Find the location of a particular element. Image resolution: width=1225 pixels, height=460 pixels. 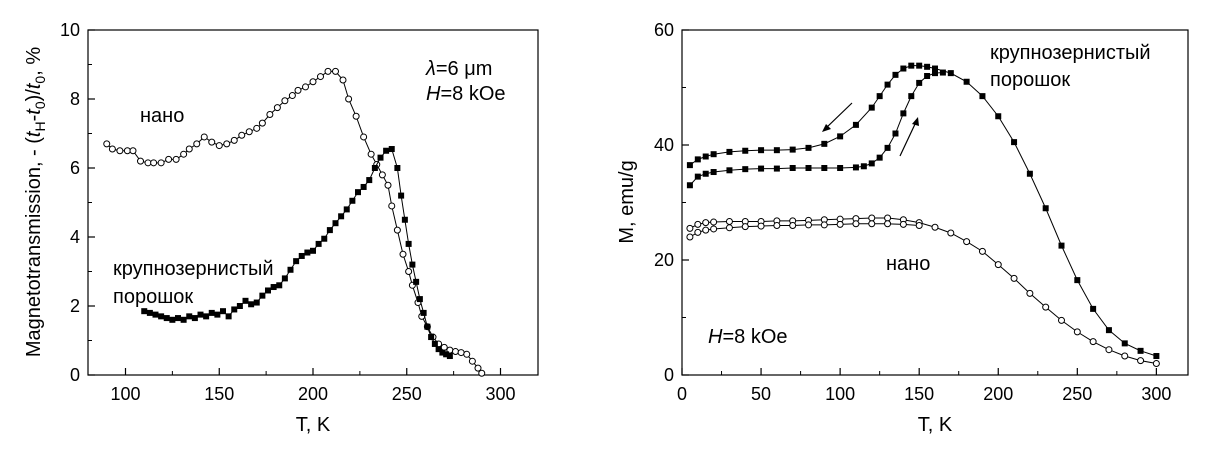

right-x-tick-label: 200 is located at coordinates (998, 394).